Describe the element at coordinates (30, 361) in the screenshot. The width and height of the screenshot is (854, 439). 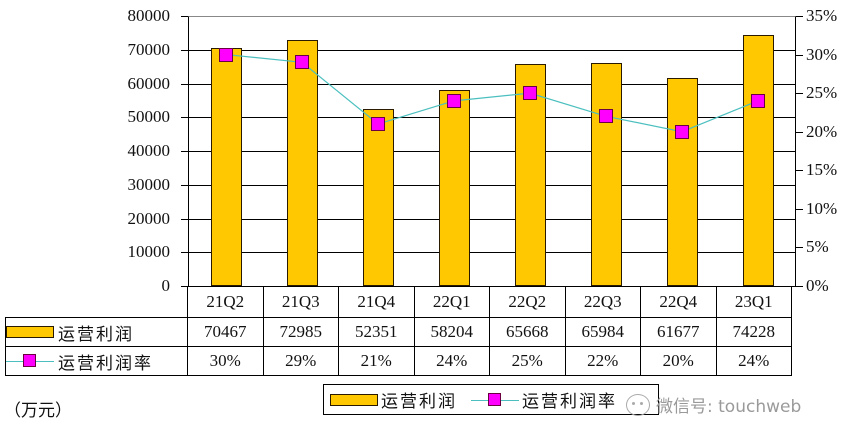
I see `line-marker-swatch-icon` at that location.